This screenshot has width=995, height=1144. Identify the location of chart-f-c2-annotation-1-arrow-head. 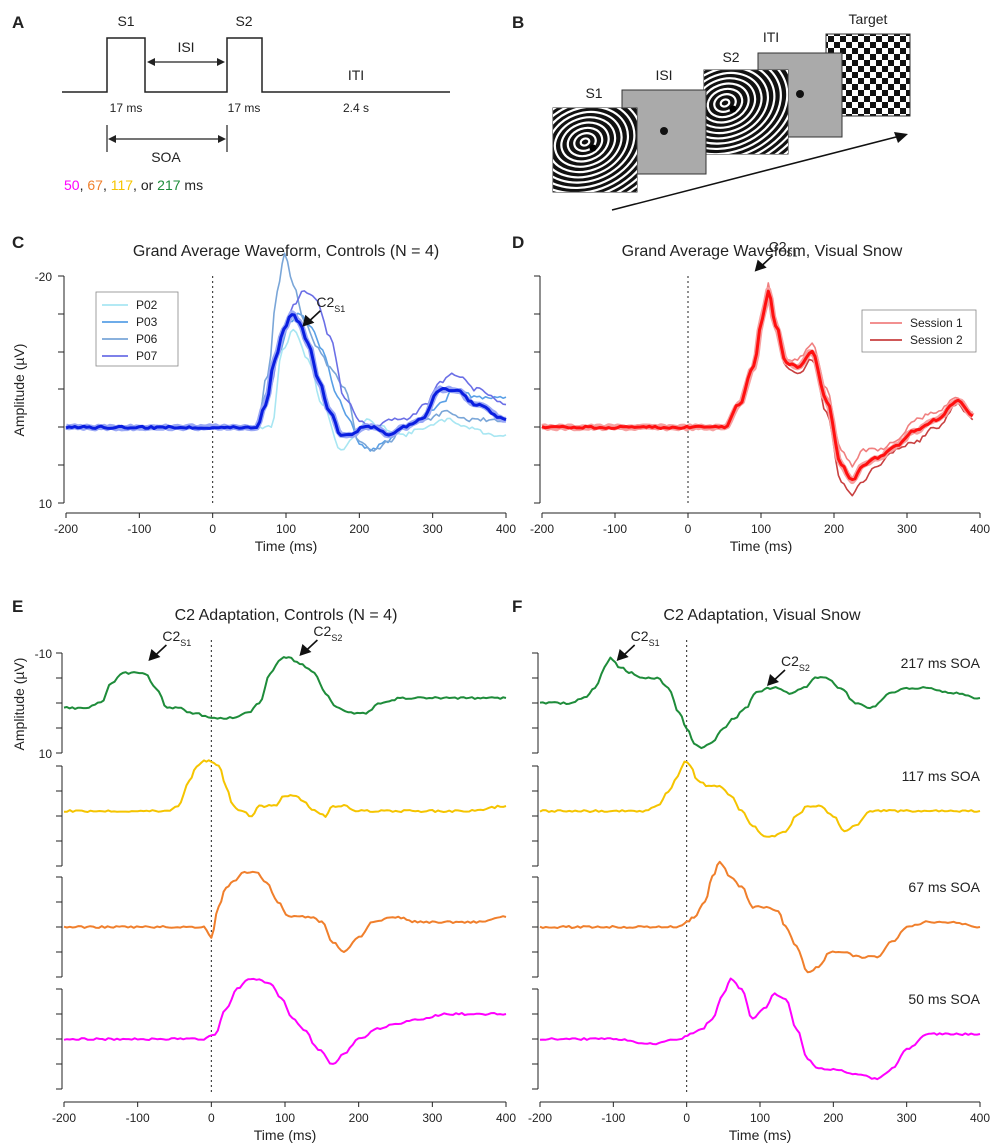
(622, 655).